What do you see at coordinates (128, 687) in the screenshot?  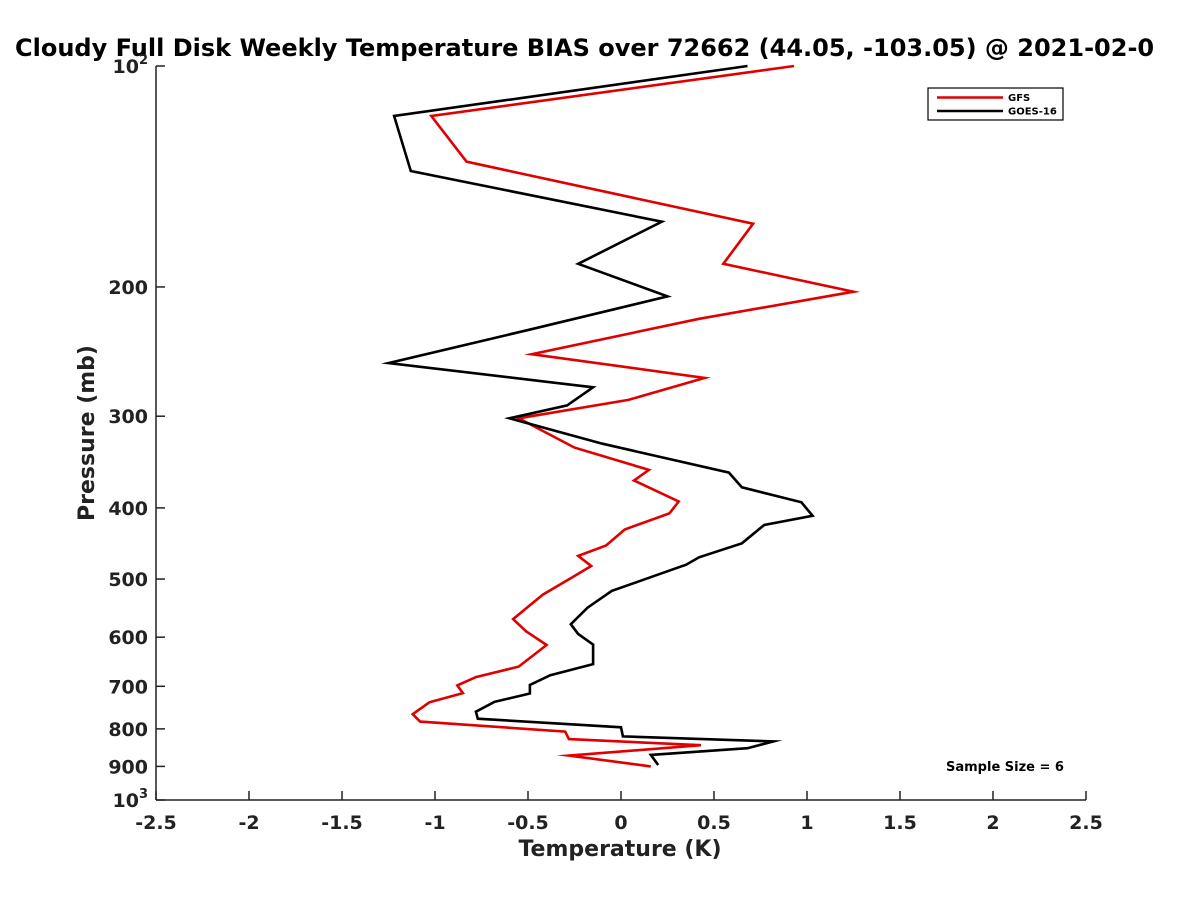 I see `y-tick-label: 700` at bounding box center [128, 687].